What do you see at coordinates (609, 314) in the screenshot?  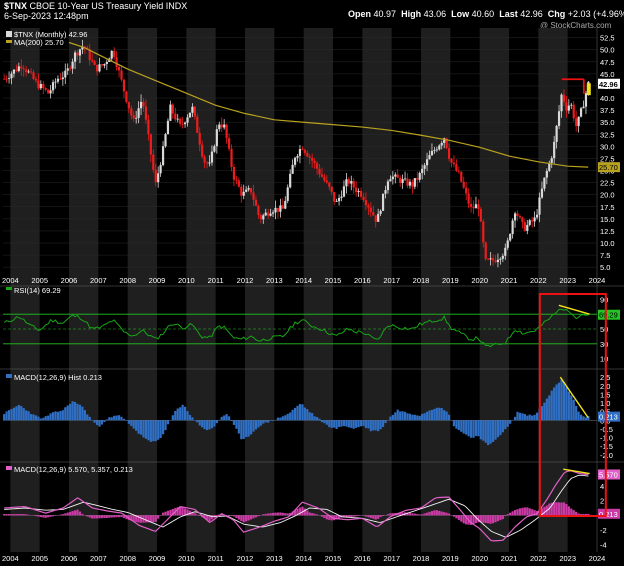 I see `rsi-tag-box` at bounding box center [609, 314].